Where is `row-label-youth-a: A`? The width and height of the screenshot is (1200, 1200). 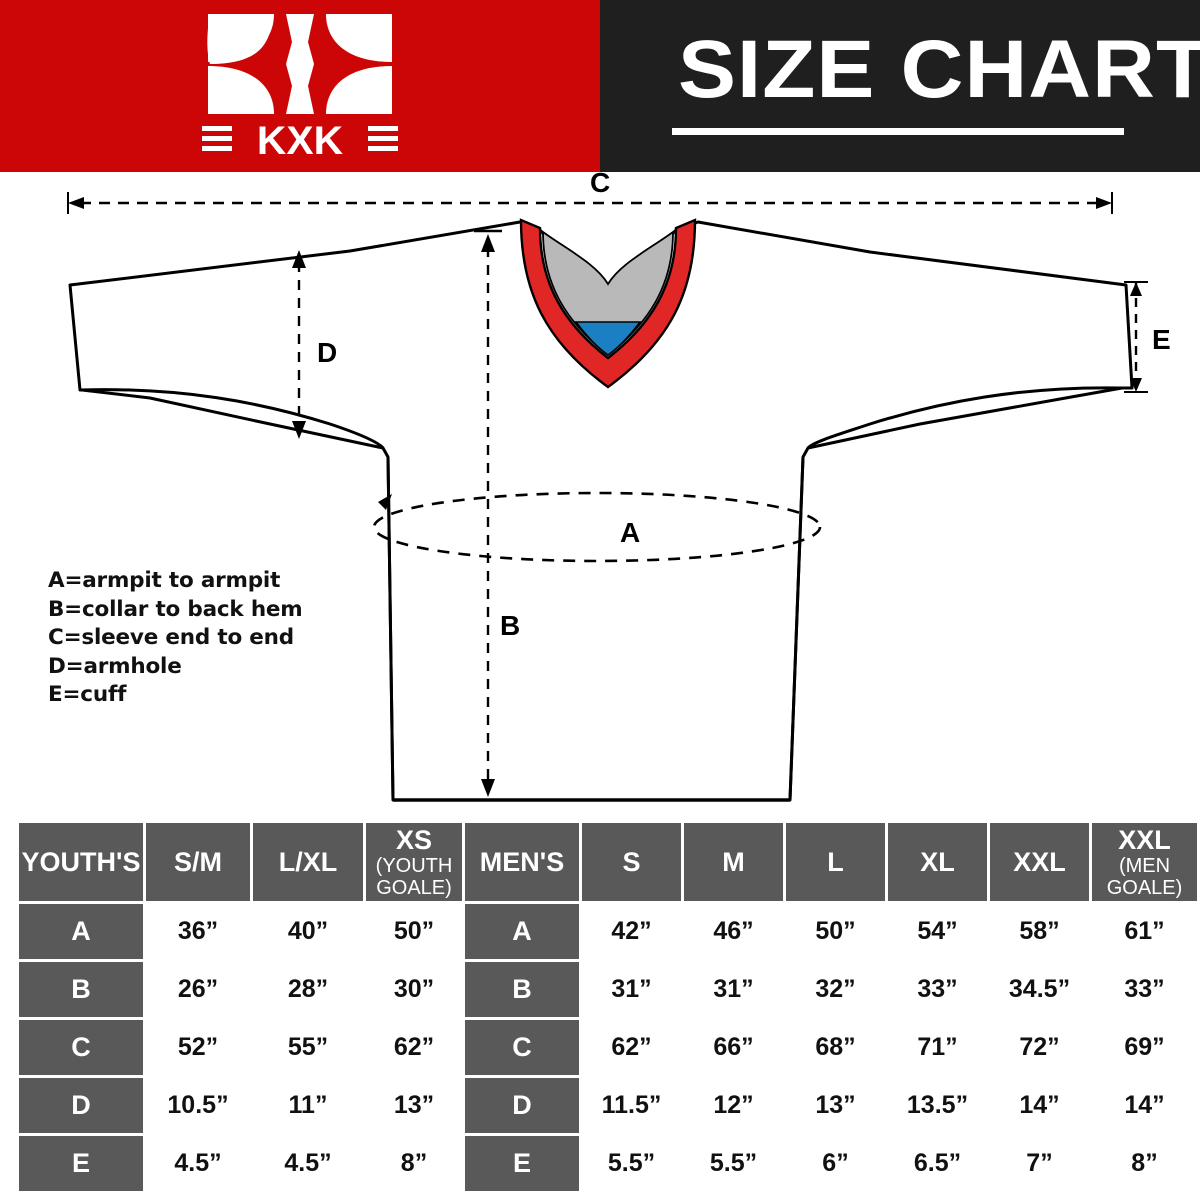
row-label-youth-a: A is located at coordinates (81, 931).